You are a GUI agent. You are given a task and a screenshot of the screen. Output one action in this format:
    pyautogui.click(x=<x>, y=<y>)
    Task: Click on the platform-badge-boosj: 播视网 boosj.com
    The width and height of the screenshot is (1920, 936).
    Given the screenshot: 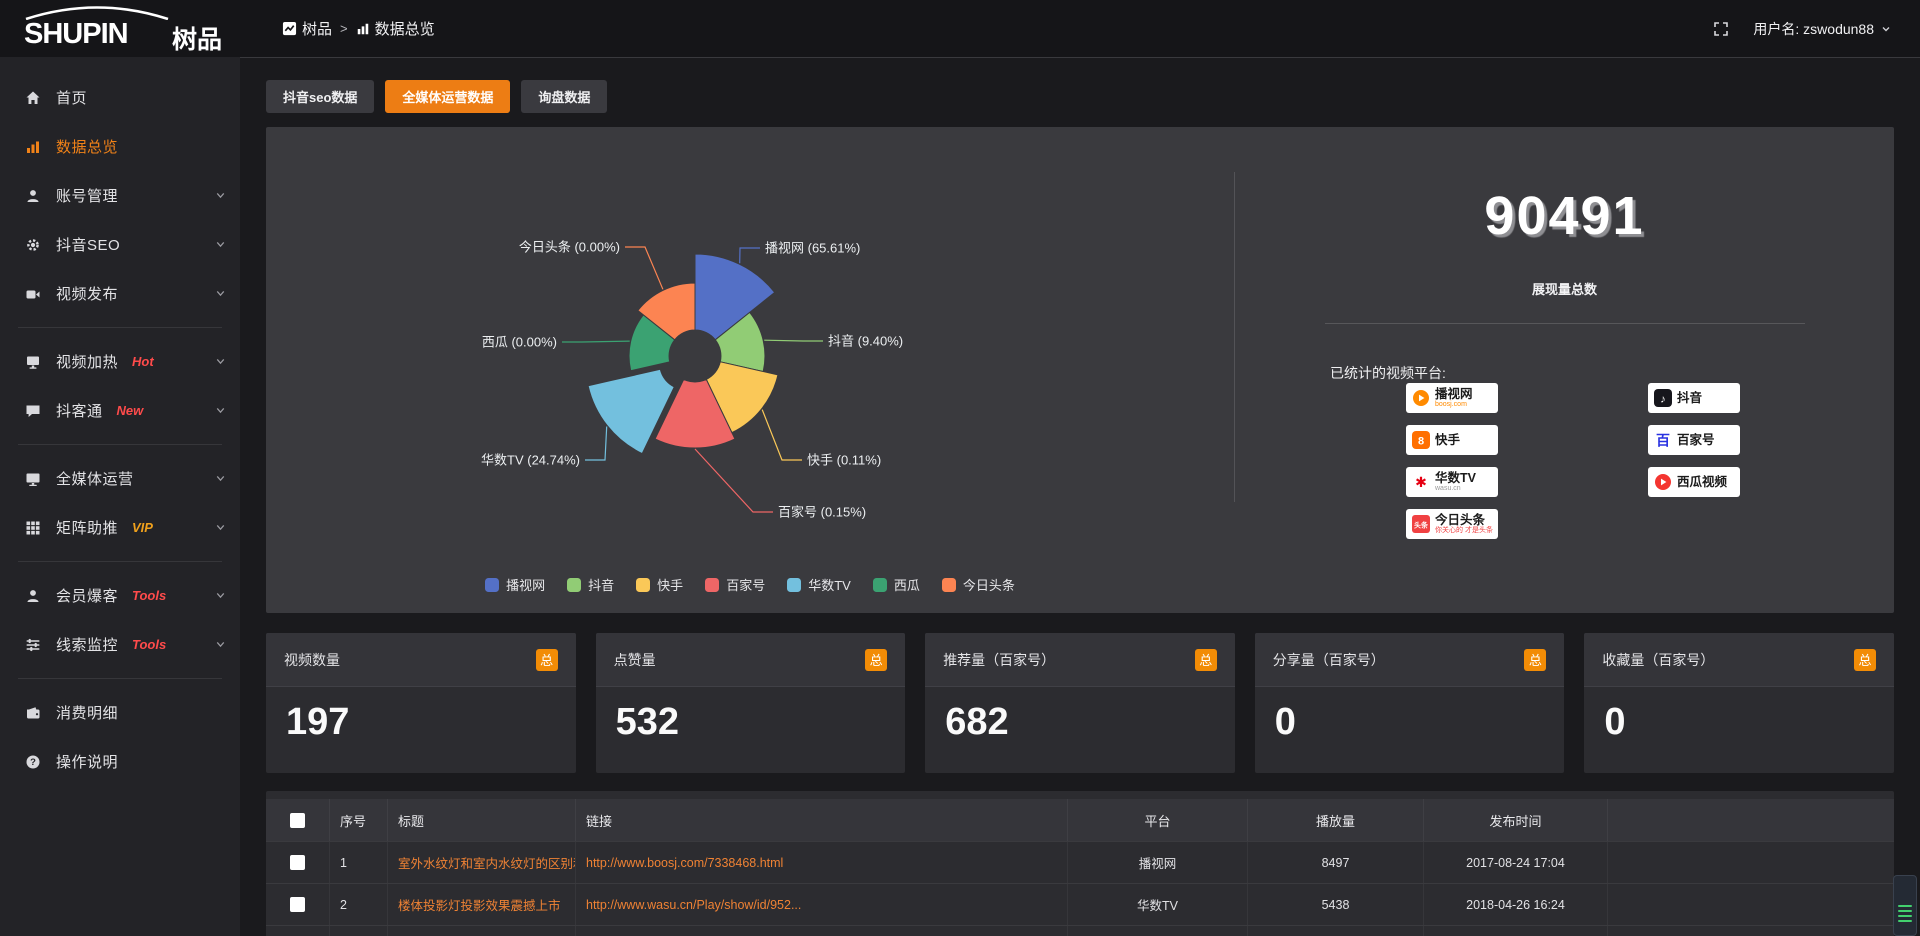 What is the action you would take?
    pyautogui.click(x=1452, y=398)
    